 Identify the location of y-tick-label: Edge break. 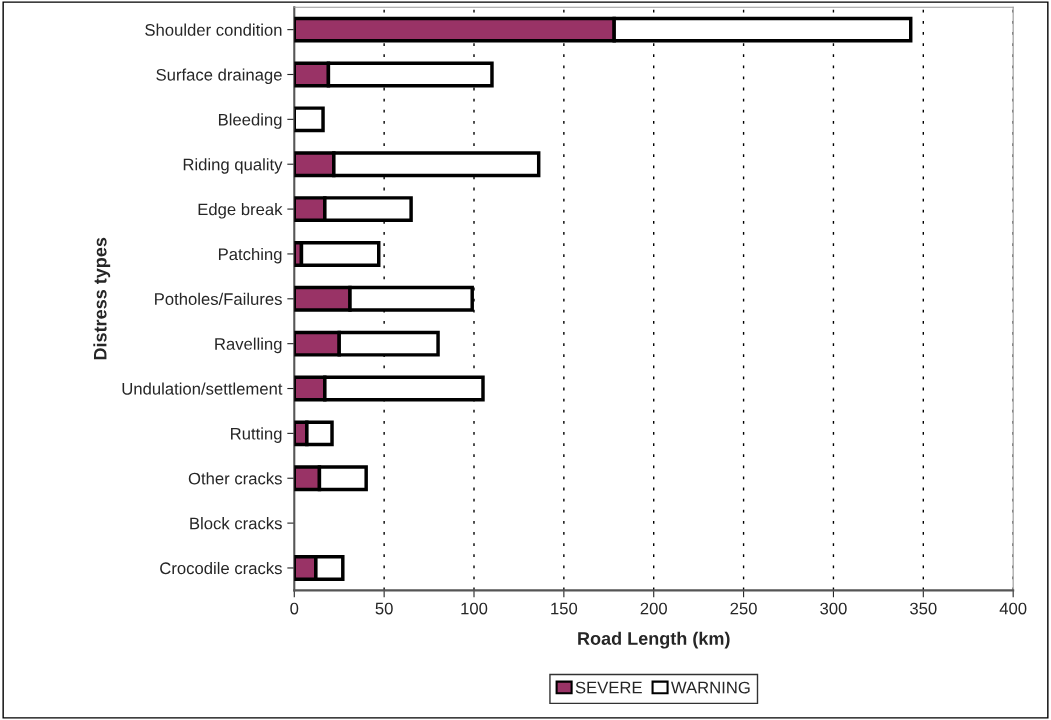
(240, 211).